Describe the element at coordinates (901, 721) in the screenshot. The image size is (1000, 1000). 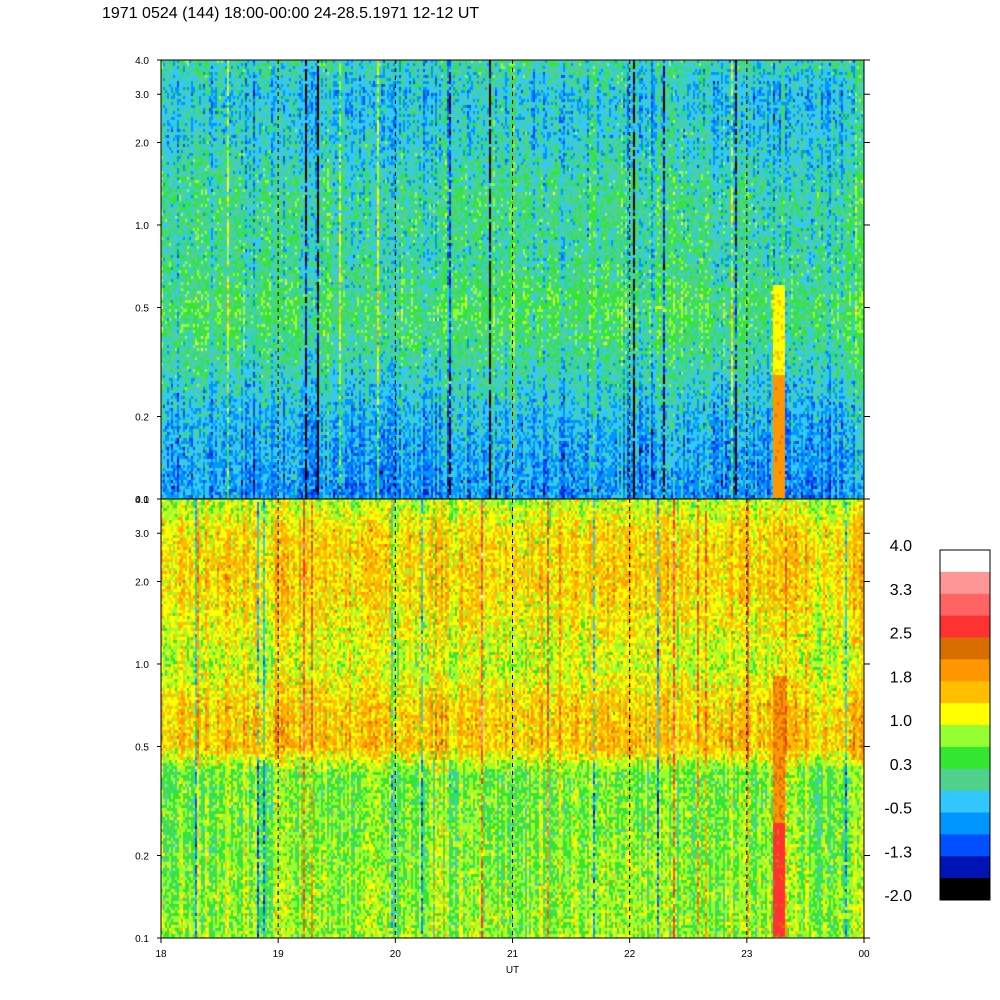
I see `colorbar-label: 1.0` at that location.